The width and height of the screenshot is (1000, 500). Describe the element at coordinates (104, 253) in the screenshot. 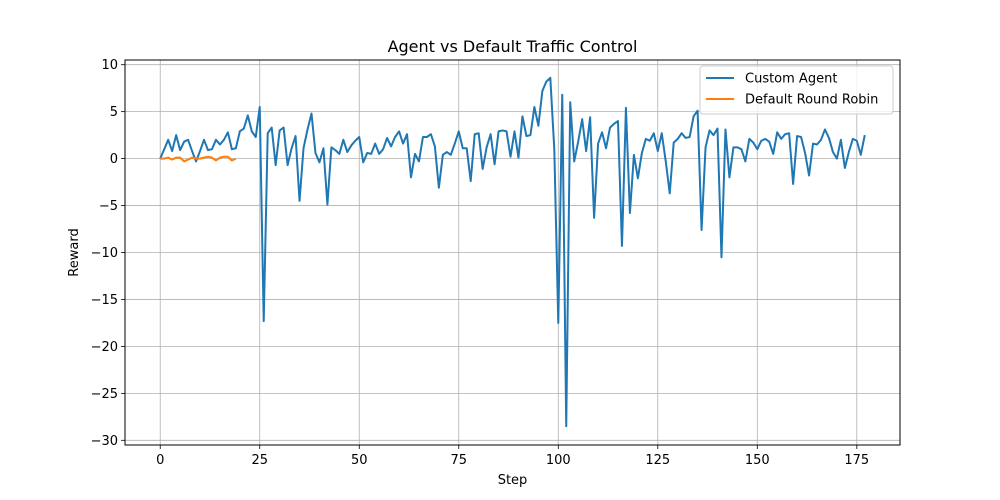

I see `y-tick-label: −10` at that location.